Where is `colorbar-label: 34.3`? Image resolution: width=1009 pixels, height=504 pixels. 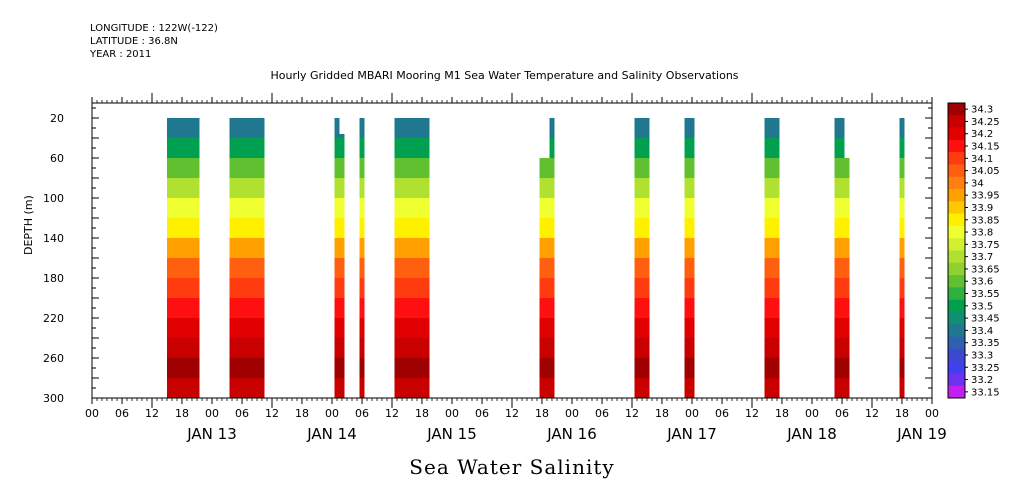 colorbar-label: 34.3 is located at coordinates (982, 110).